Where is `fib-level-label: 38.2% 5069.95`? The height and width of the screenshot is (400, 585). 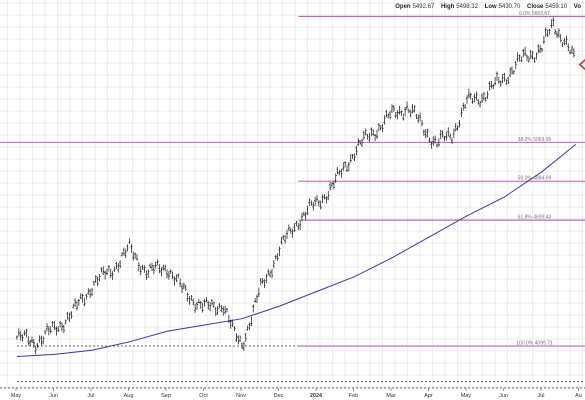
fib-level-label: 38.2% 5069.95 is located at coordinates (535, 140).